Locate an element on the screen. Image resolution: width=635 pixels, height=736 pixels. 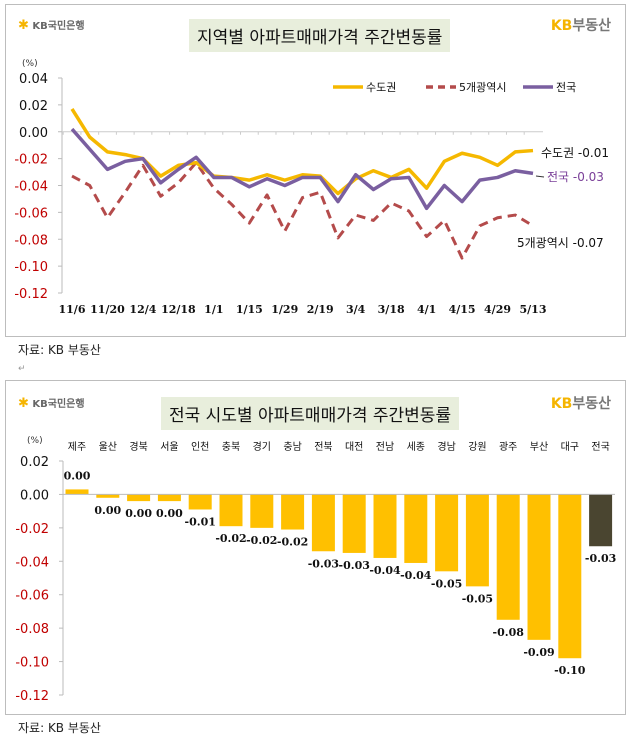
bar-울산 is located at coordinates (107, 495).